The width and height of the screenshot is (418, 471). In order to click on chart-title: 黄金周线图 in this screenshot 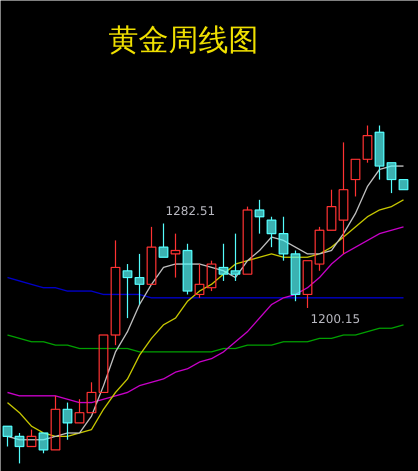, I will do `click(183, 40)`.